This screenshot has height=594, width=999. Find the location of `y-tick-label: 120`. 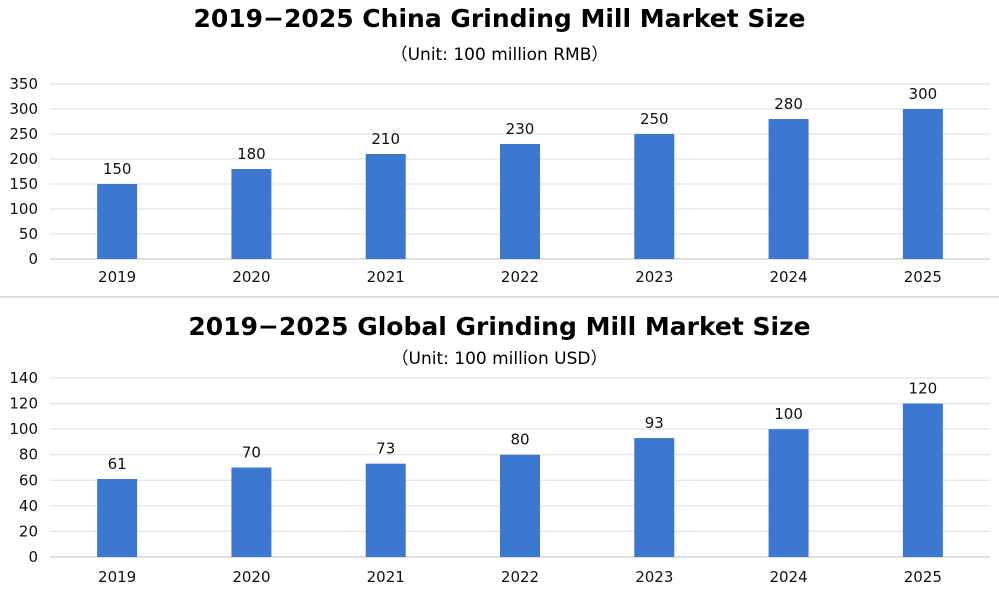

y-tick-label: 120 is located at coordinates (23, 404).